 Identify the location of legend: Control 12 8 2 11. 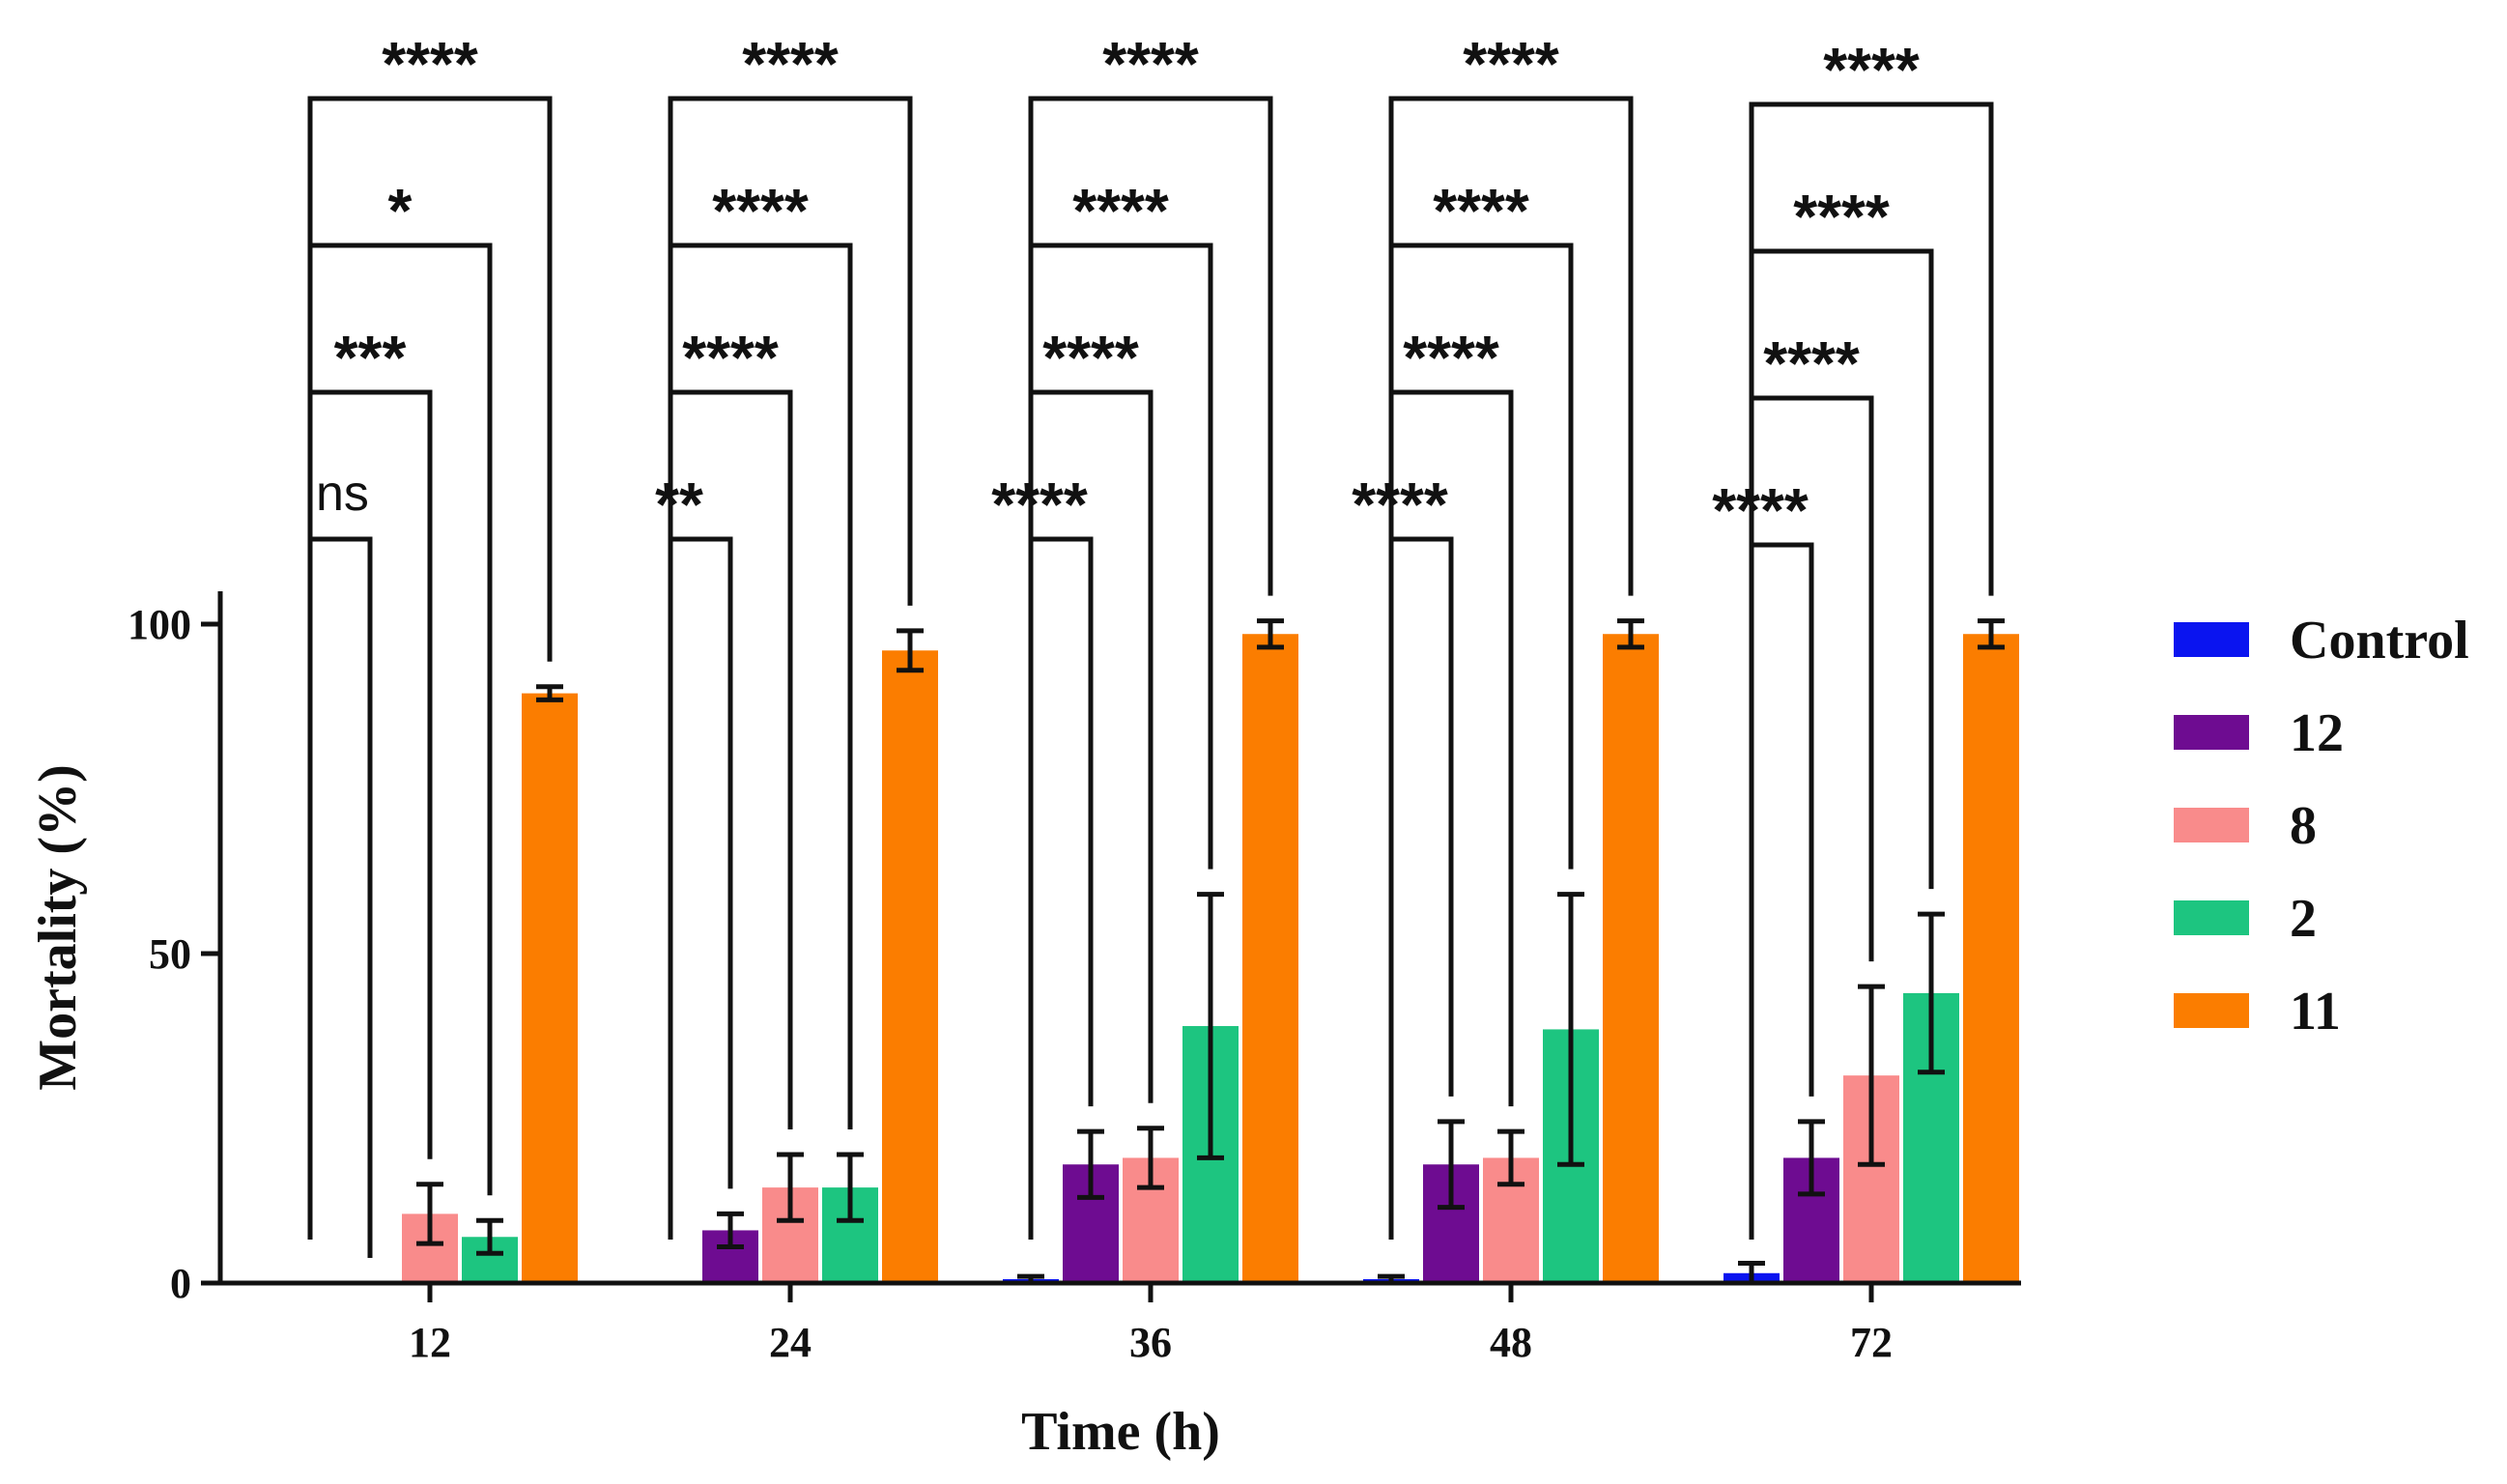
(2321, 826).